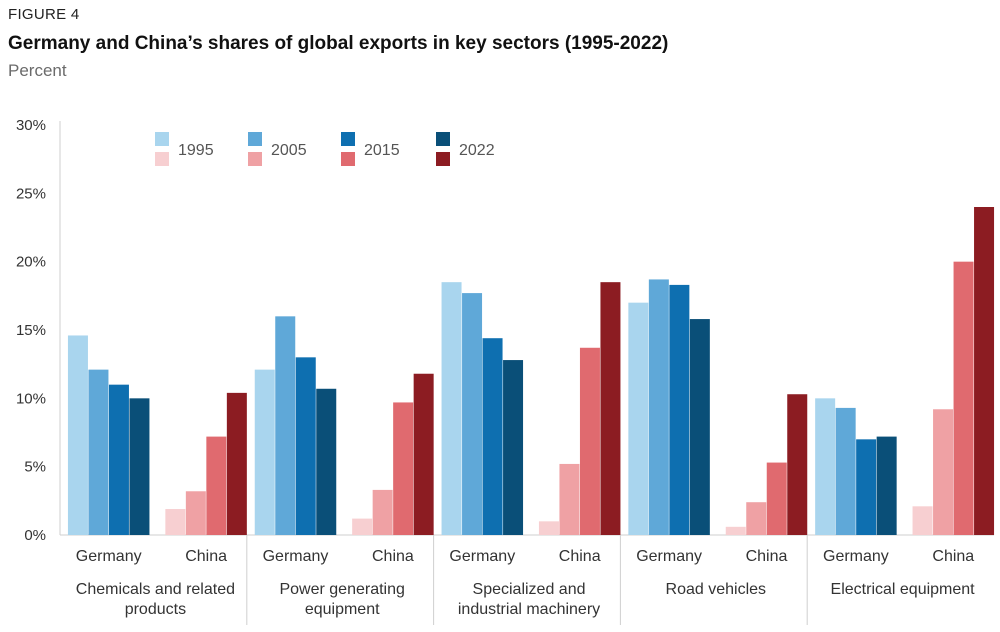 The image size is (1000, 632). Describe the element at coordinates (341, 589) in the screenshot. I see `sector-label: Power generating` at that location.